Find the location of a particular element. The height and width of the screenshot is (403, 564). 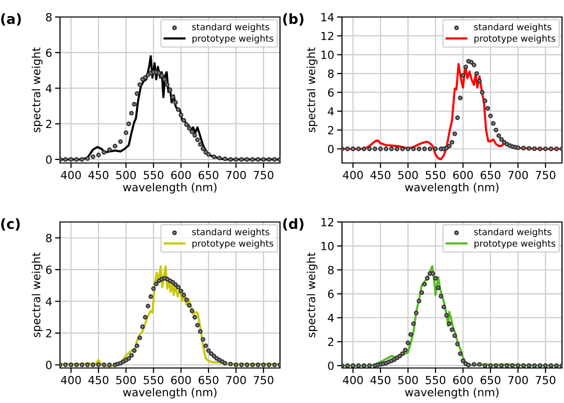

y-tick-label: 10 is located at coordinates (327, 55).